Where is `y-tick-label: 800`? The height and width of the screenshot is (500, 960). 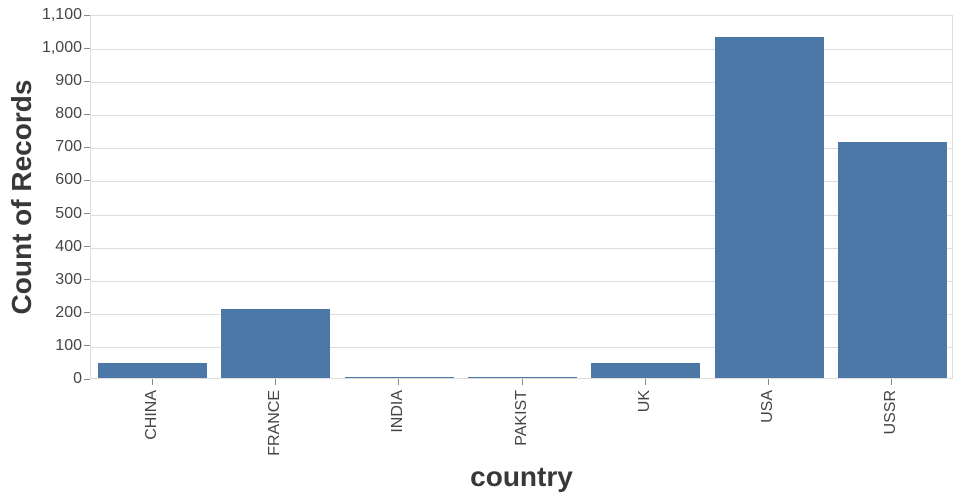
y-tick-label: 800 is located at coordinates (68, 114).